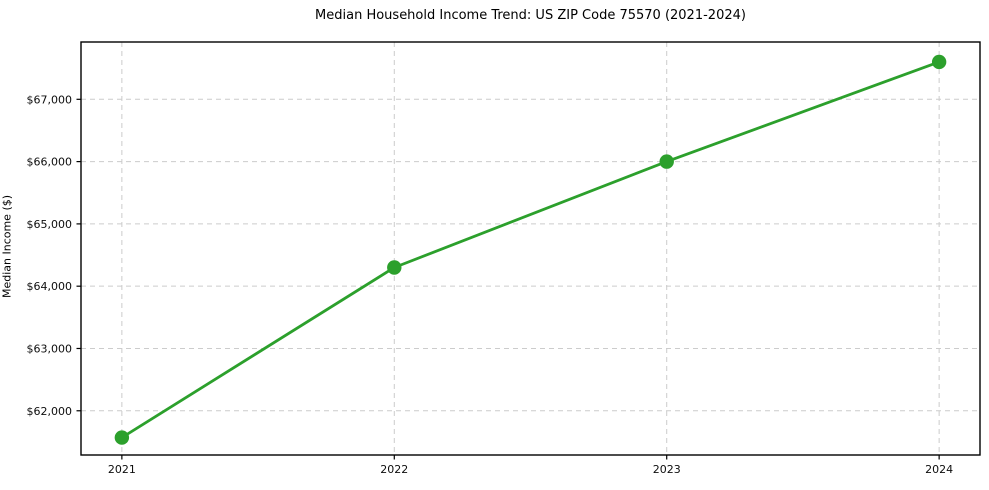 This screenshot has height=490, width=989. I want to click on x-tick-label: 2022, so click(394, 469).